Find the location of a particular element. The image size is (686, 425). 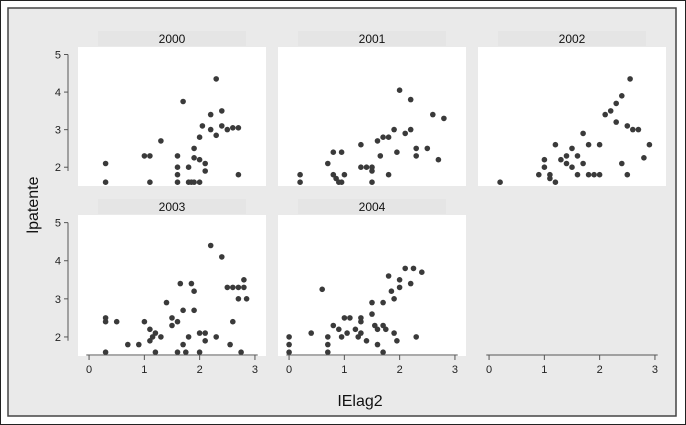

facet-strip-label: 2002 is located at coordinates (572, 39).